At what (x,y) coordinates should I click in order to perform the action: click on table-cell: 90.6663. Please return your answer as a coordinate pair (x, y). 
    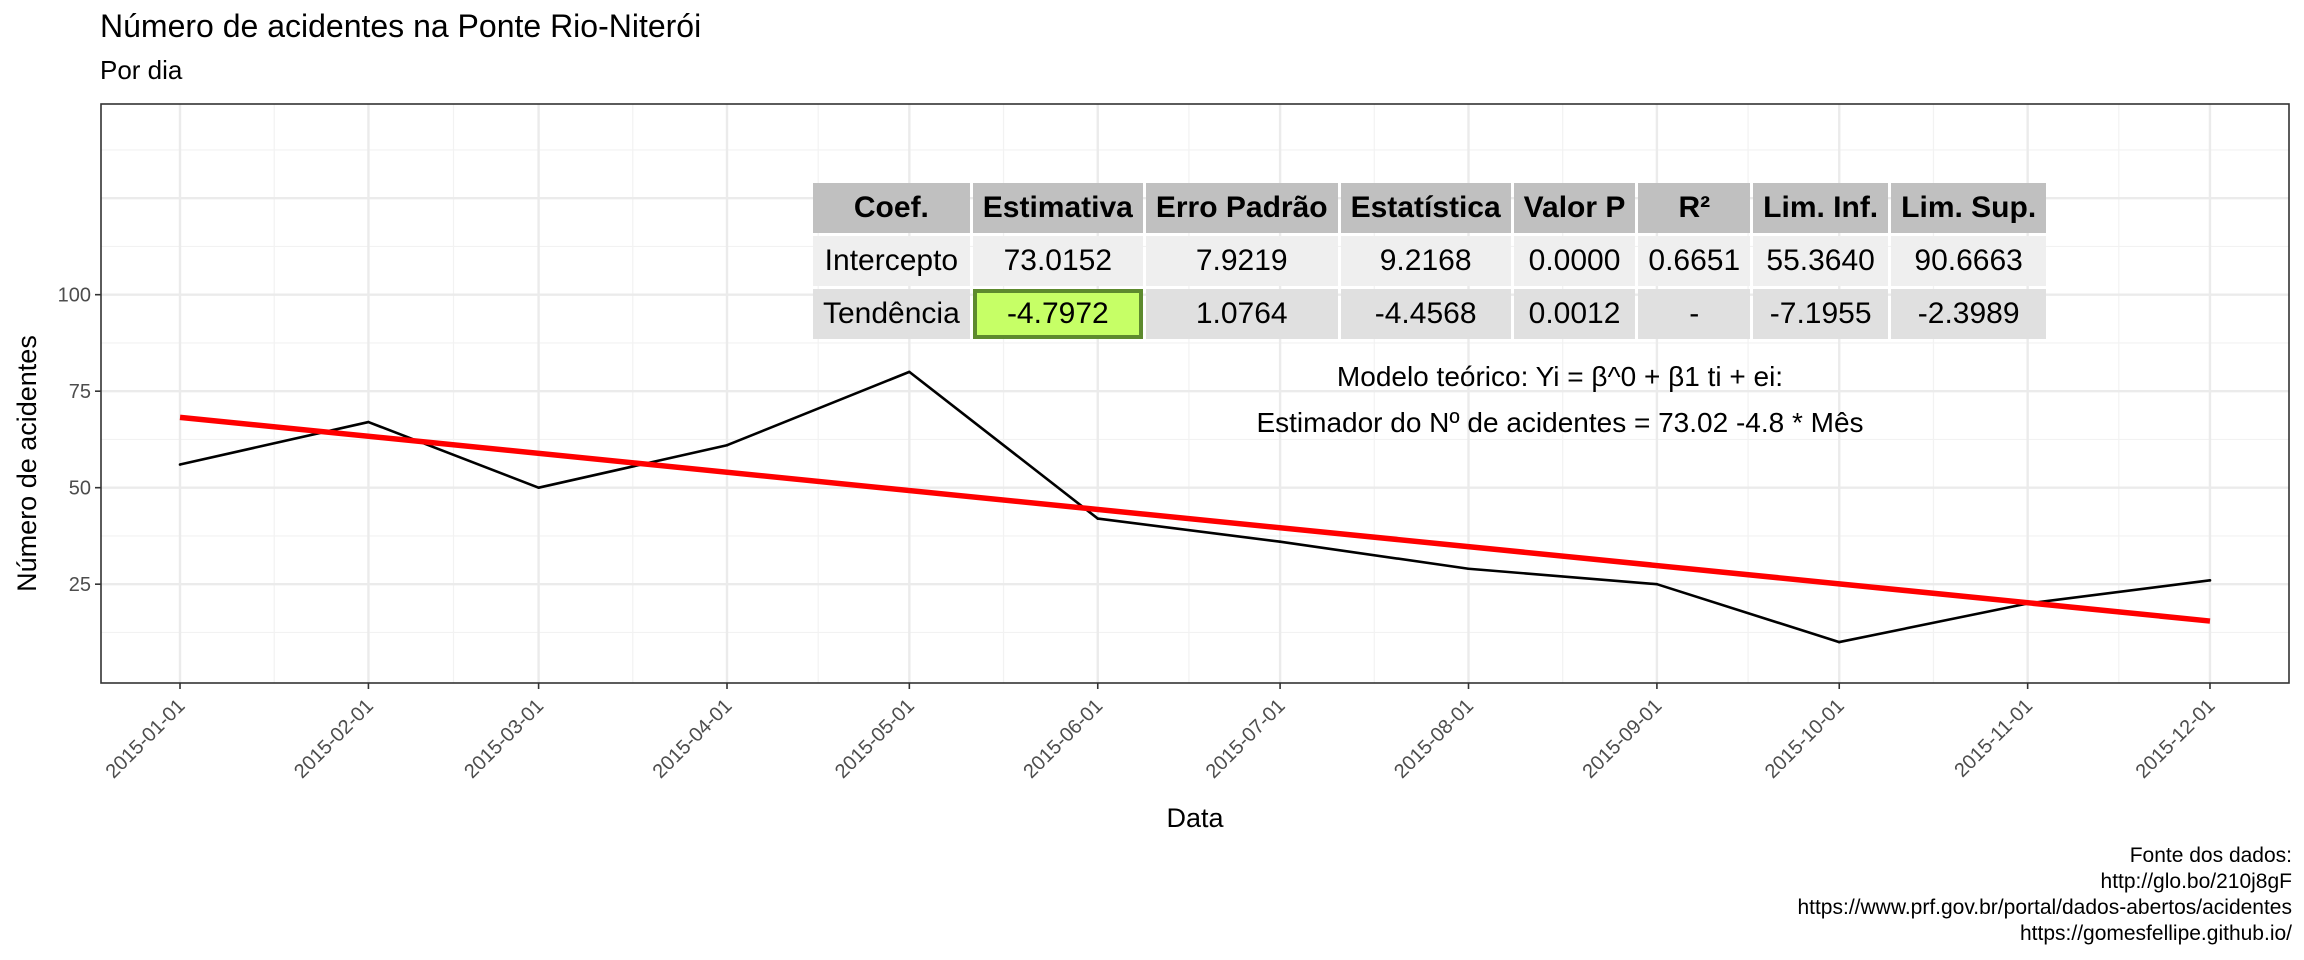
    Looking at the image, I should click on (1969, 261).